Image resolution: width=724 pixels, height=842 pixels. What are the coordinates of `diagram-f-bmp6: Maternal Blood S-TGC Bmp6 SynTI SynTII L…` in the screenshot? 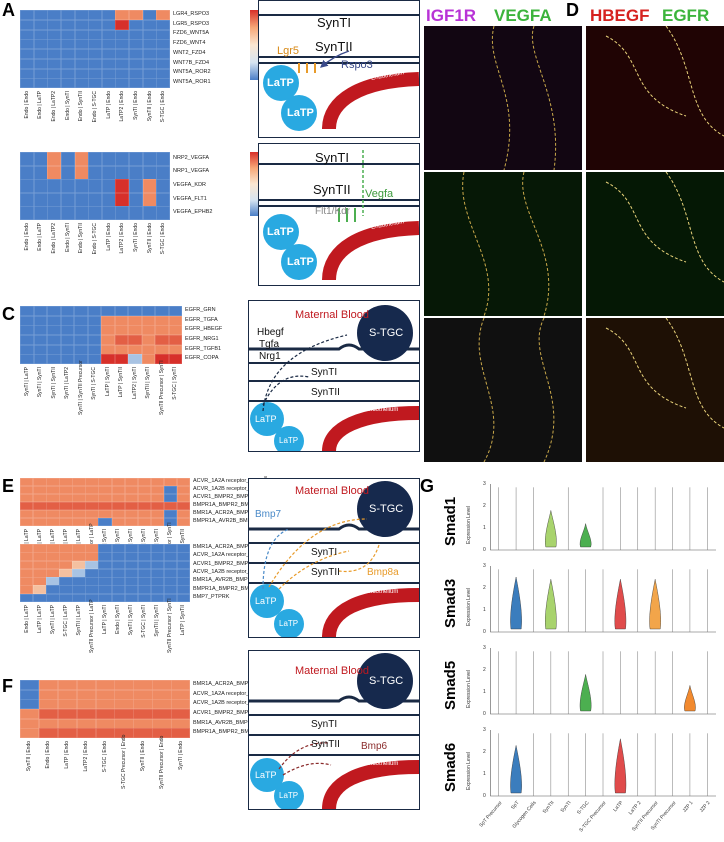 It's located at (334, 730).